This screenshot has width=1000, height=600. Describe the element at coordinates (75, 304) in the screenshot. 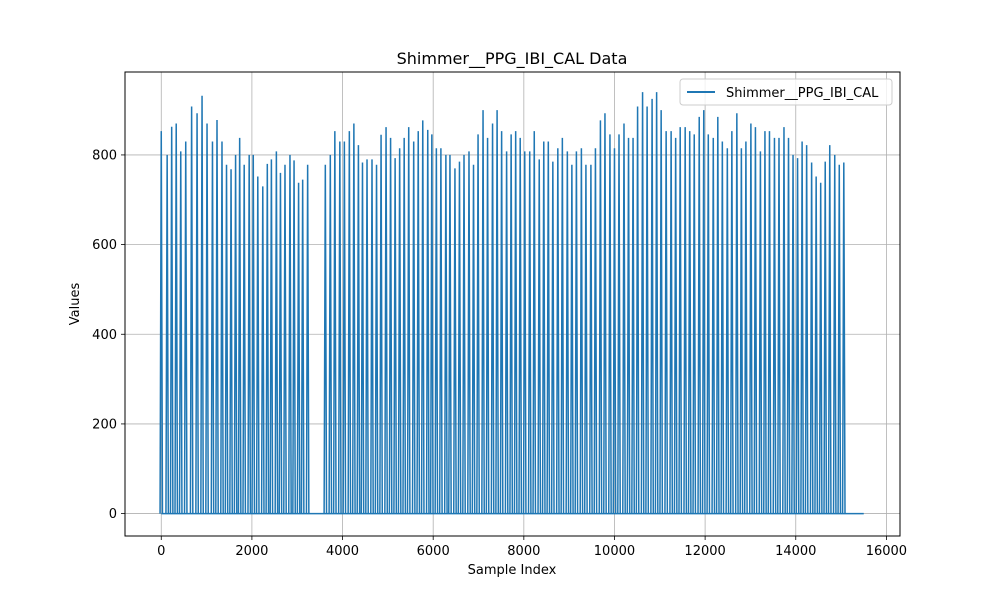

I see `y-axis-label: Values` at that location.